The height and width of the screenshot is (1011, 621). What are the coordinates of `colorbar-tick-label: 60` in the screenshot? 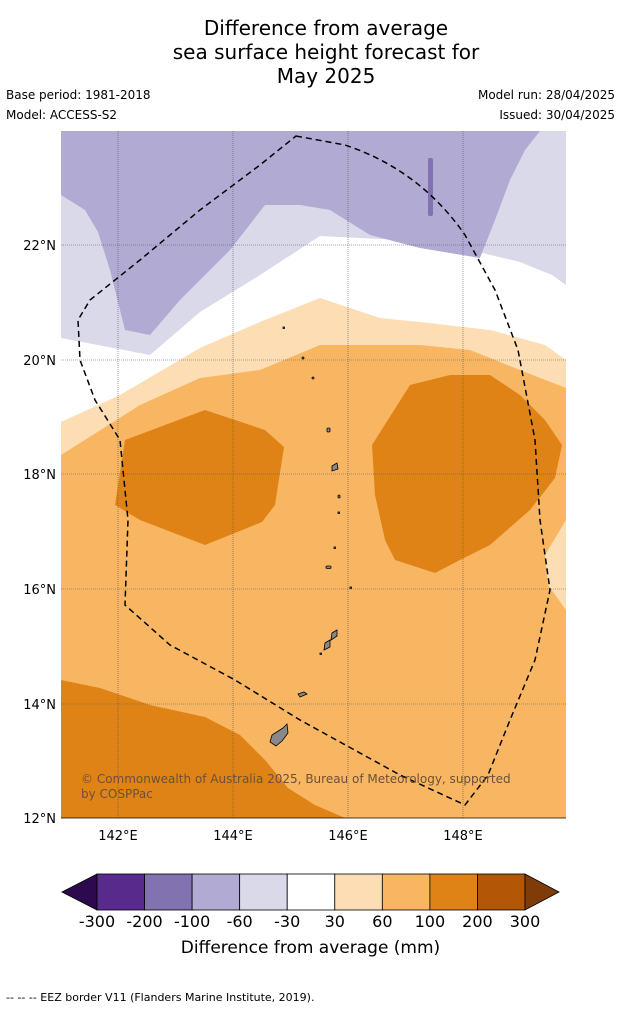 It's located at (382, 921).